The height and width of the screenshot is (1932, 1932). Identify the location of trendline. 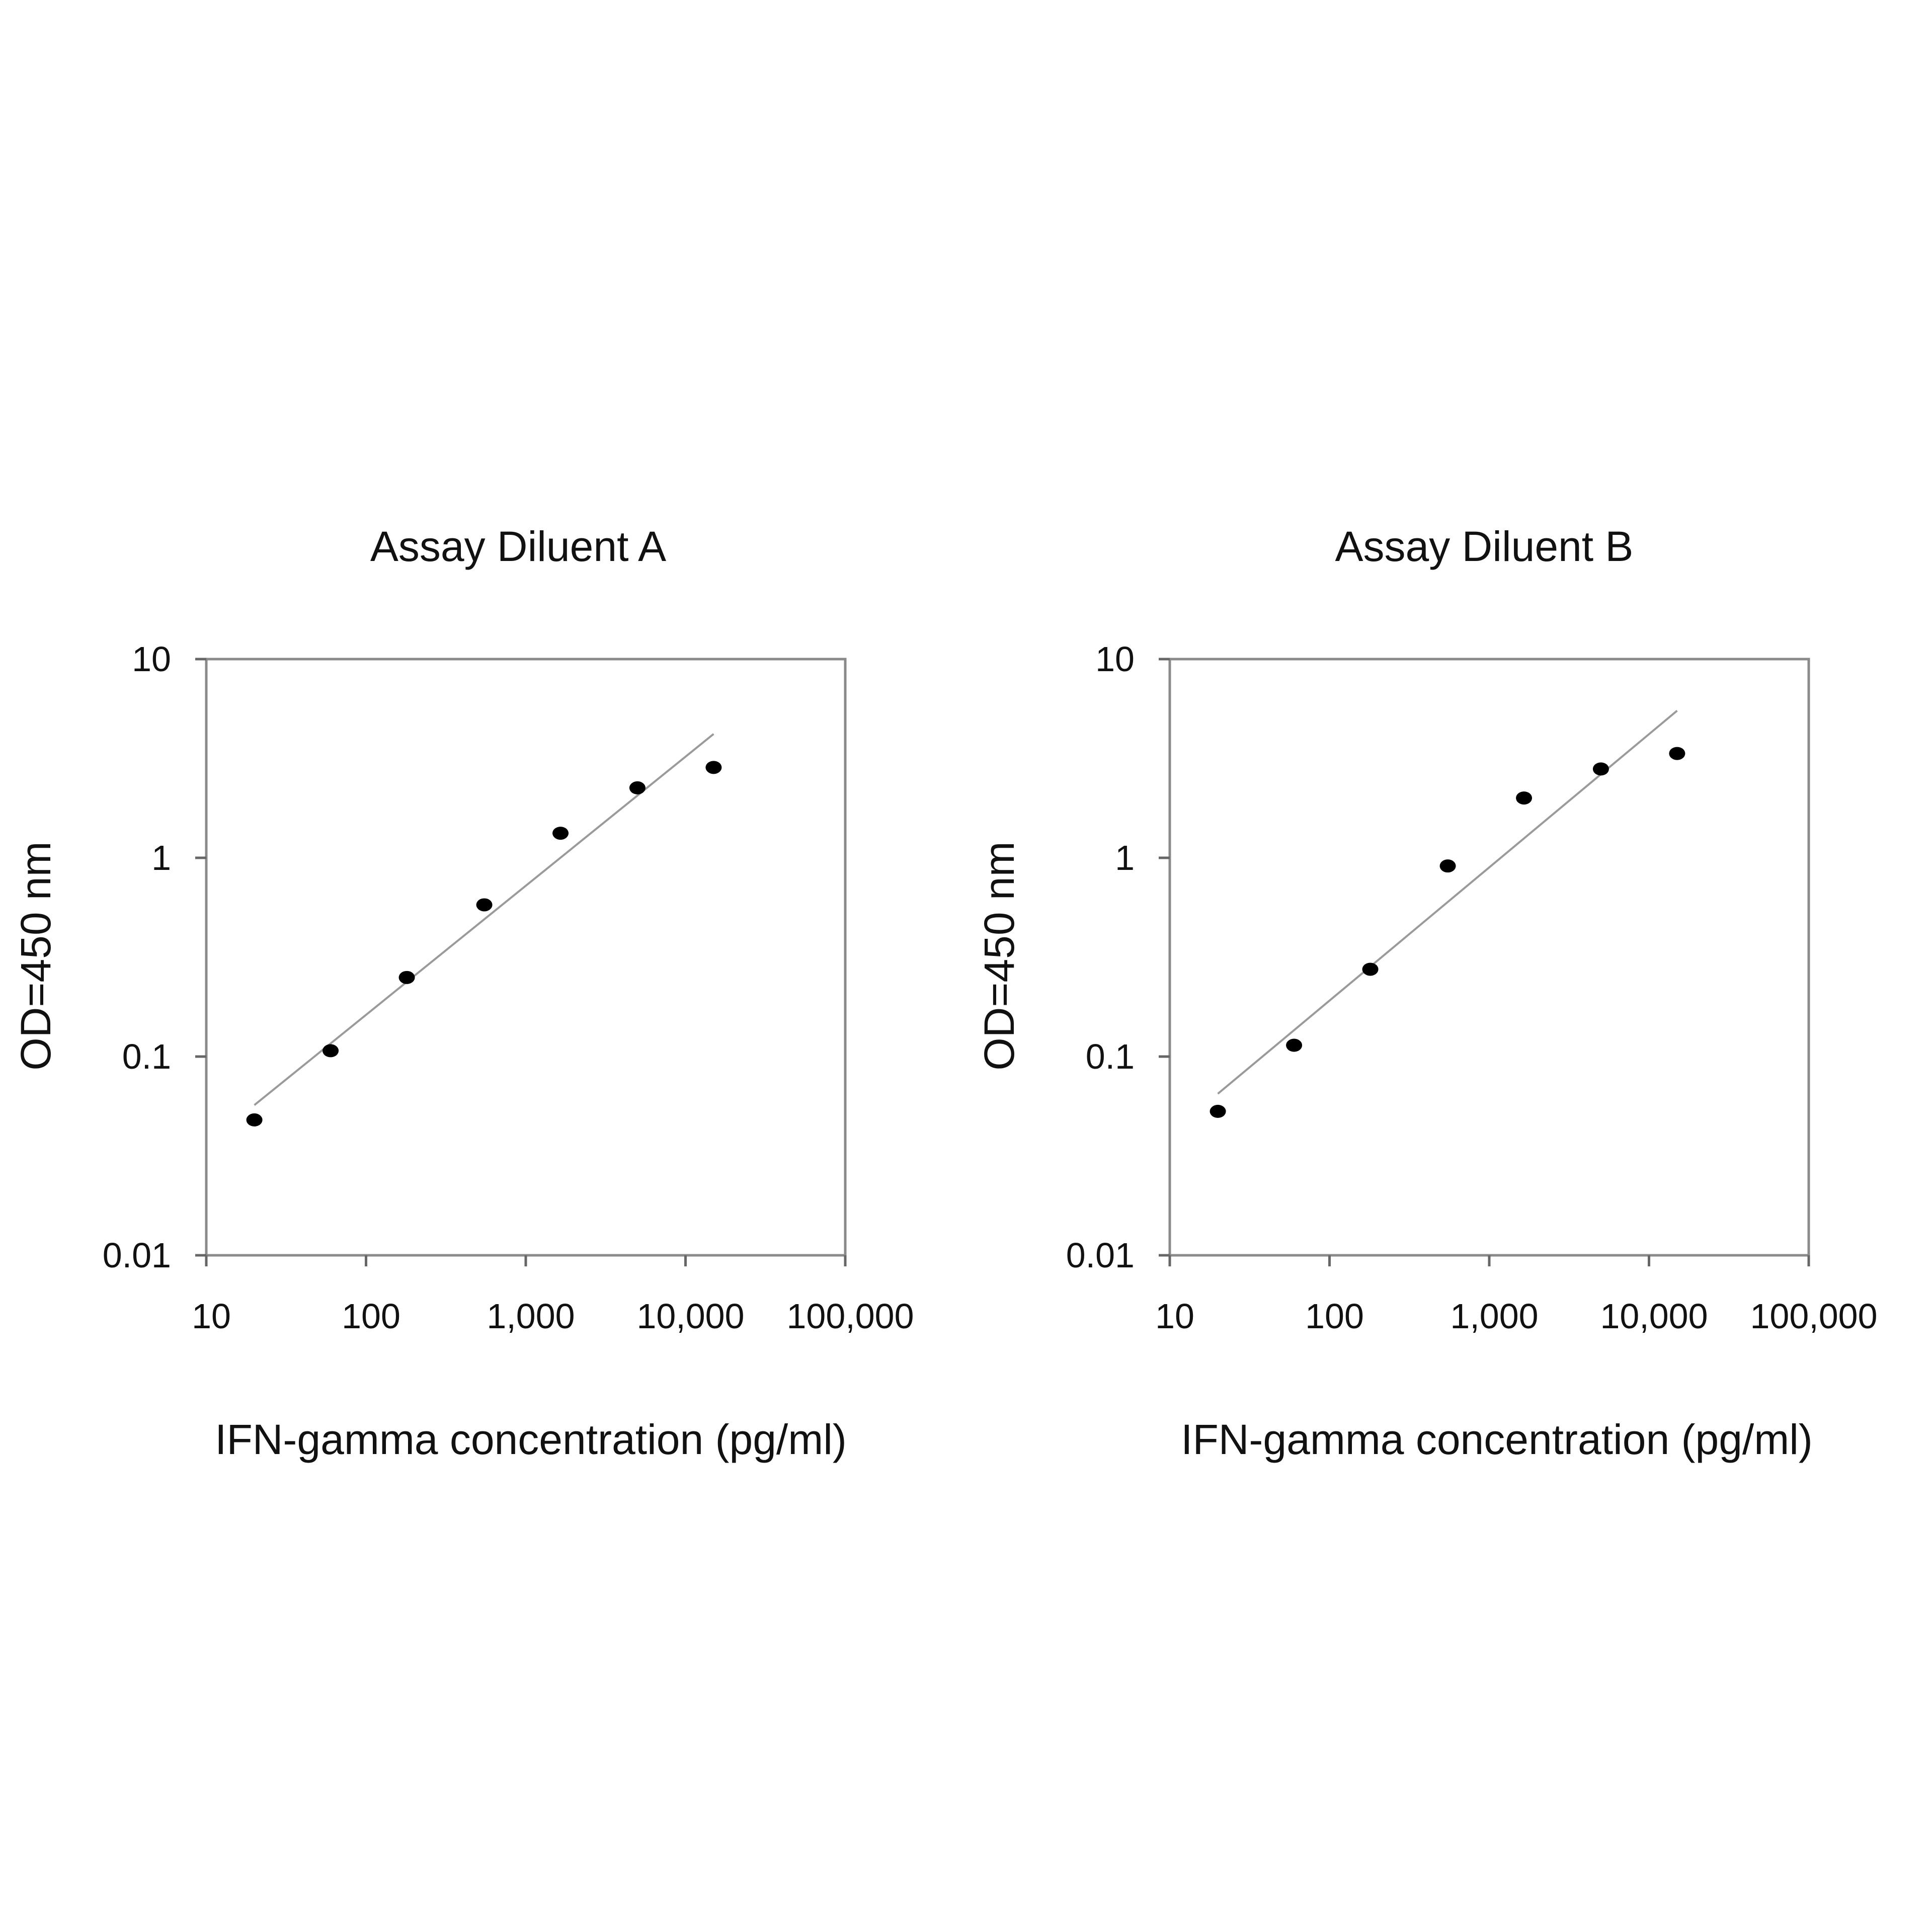
(484, 920).